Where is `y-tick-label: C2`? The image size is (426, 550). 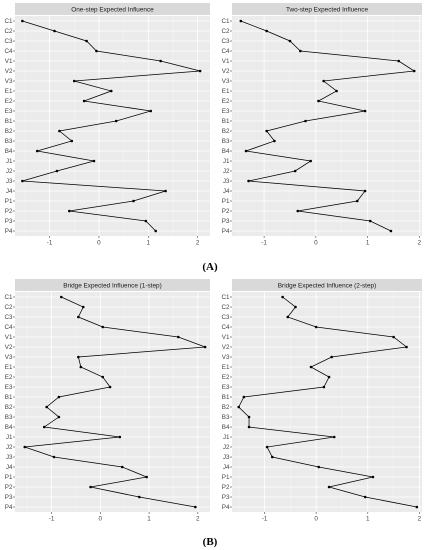 y-tick-label: C2 is located at coordinates (225, 31).